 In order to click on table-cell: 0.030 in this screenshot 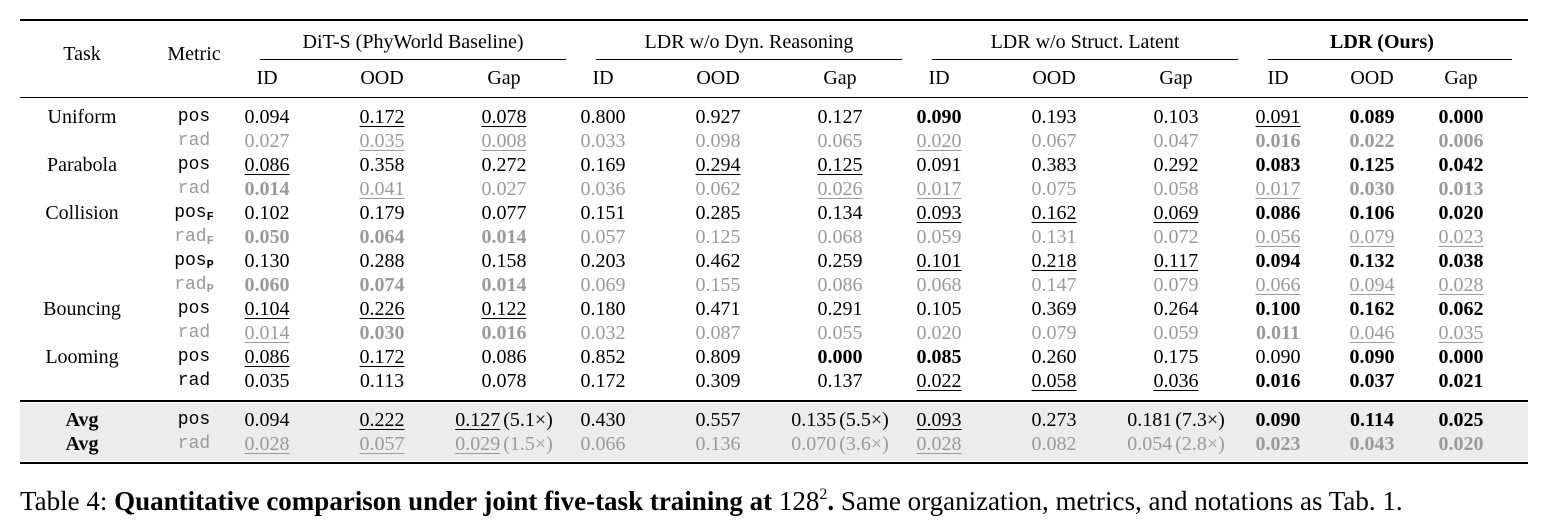, I will do `click(382, 333)`.